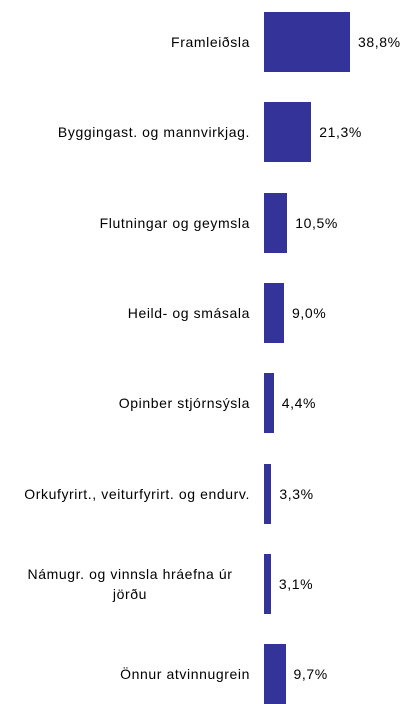 This screenshot has height=704, width=412. Describe the element at coordinates (340, 132) in the screenshot. I see `value-label: 21,3%` at that location.